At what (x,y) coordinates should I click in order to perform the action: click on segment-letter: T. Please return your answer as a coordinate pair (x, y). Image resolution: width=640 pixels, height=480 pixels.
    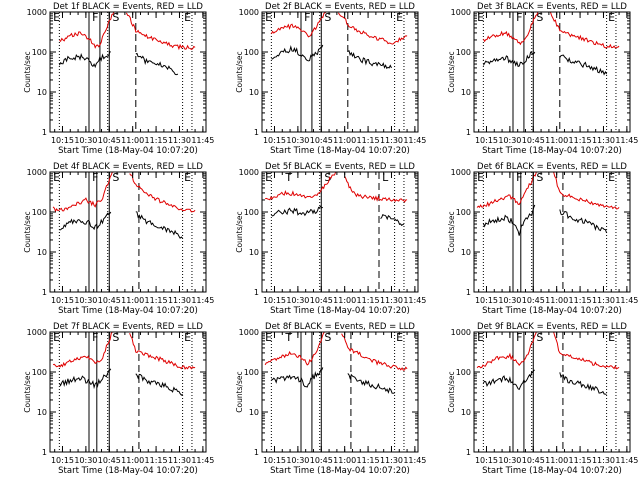
    Looking at the image, I should click on (288, 337).